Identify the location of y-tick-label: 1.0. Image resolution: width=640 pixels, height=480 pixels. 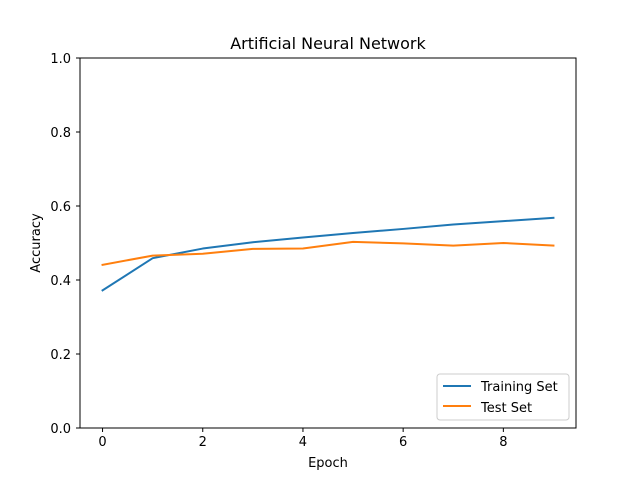
(60, 59).